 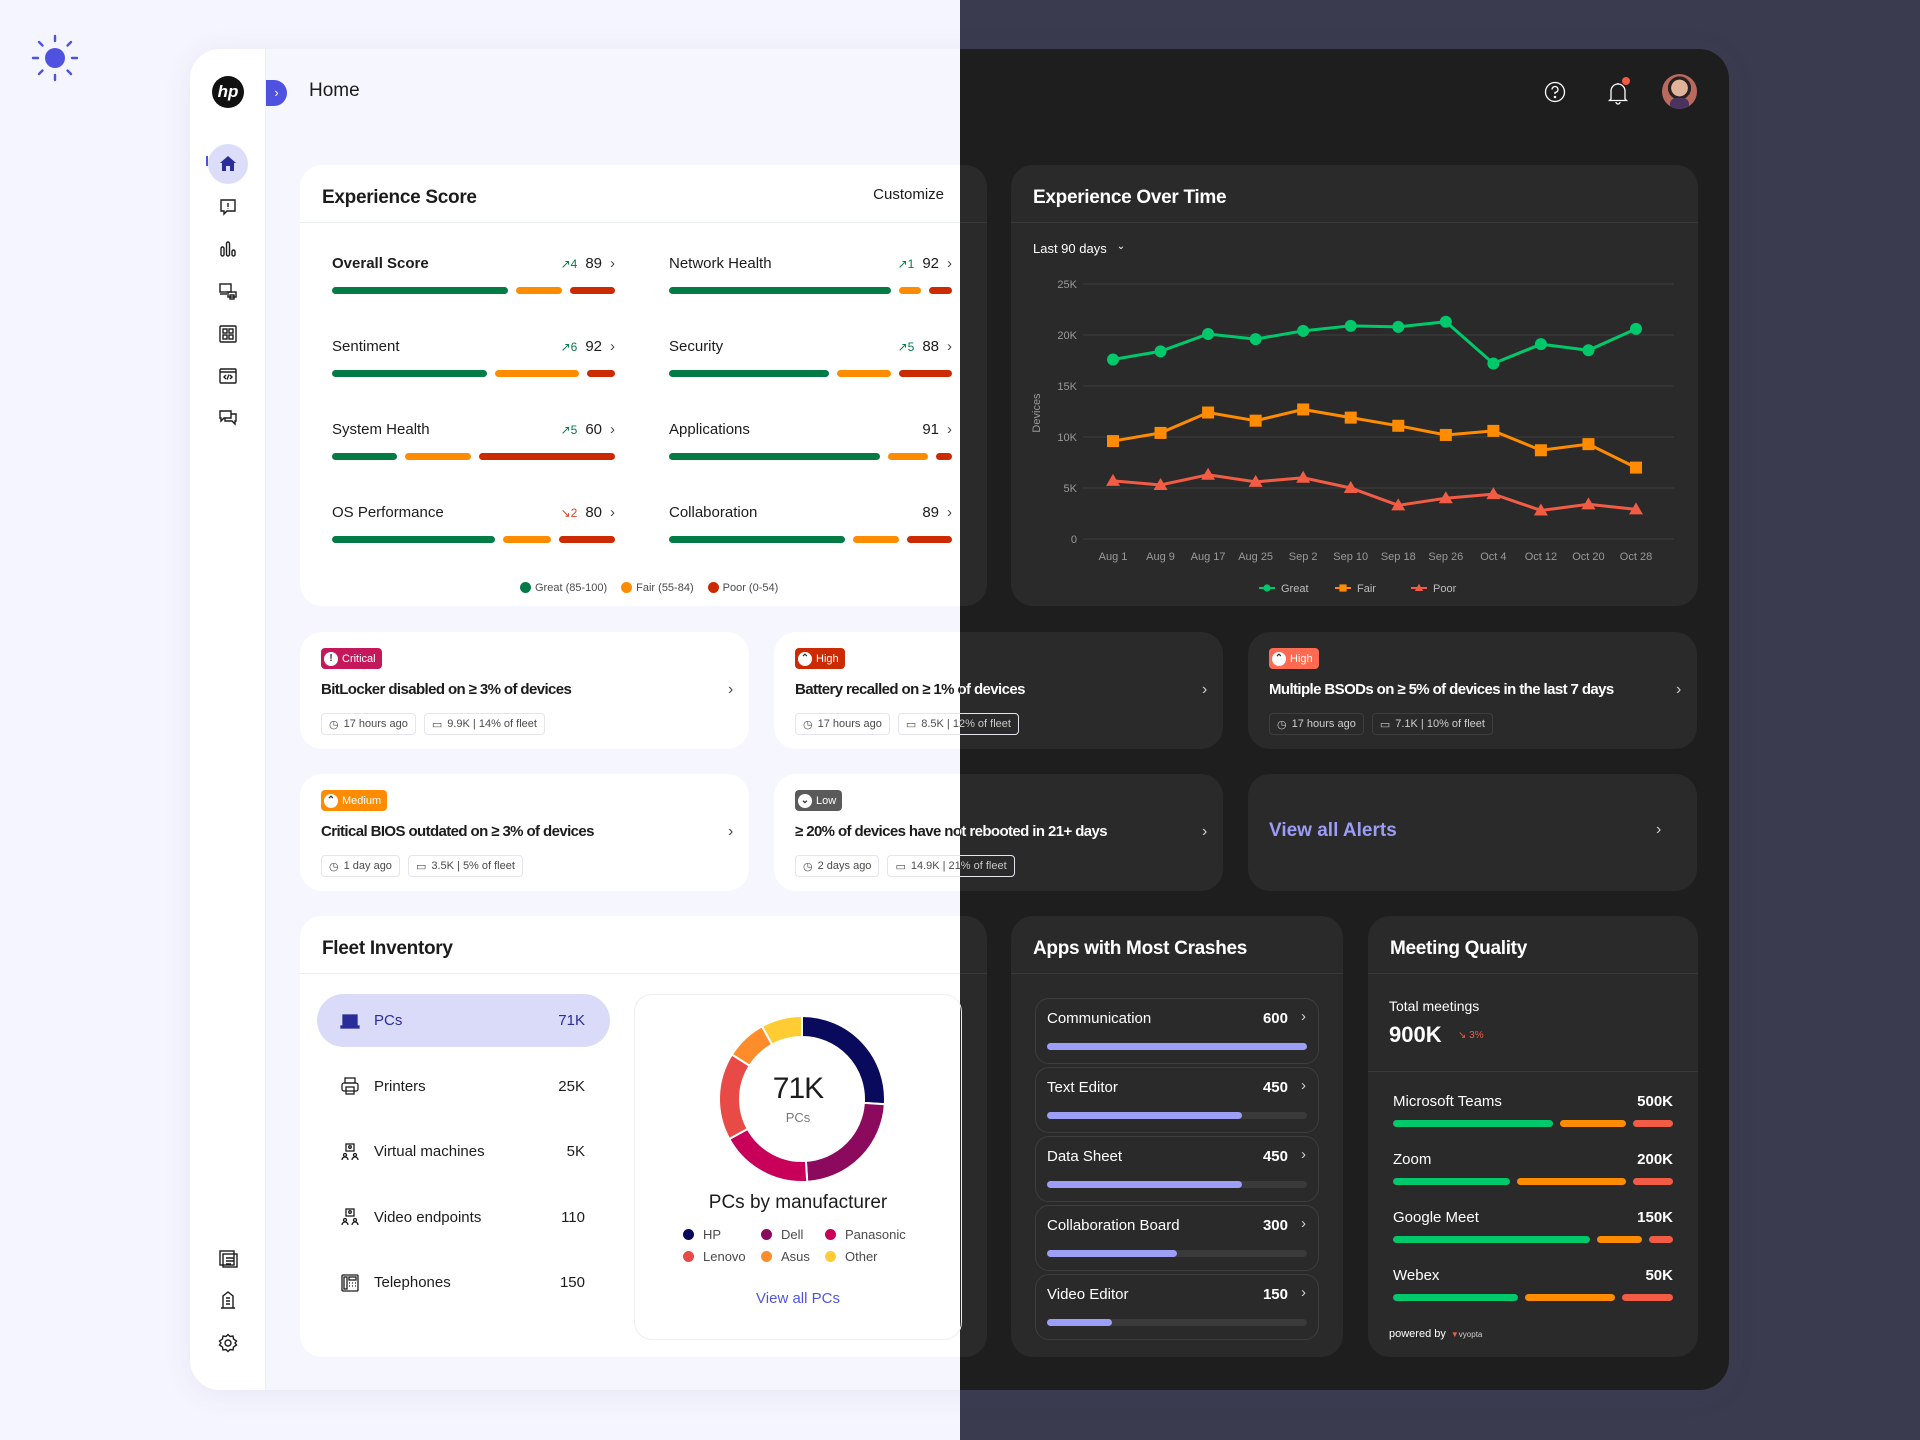 What do you see at coordinates (696, 346) in the screenshot?
I see `score-label: Security` at bounding box center [696, 346].